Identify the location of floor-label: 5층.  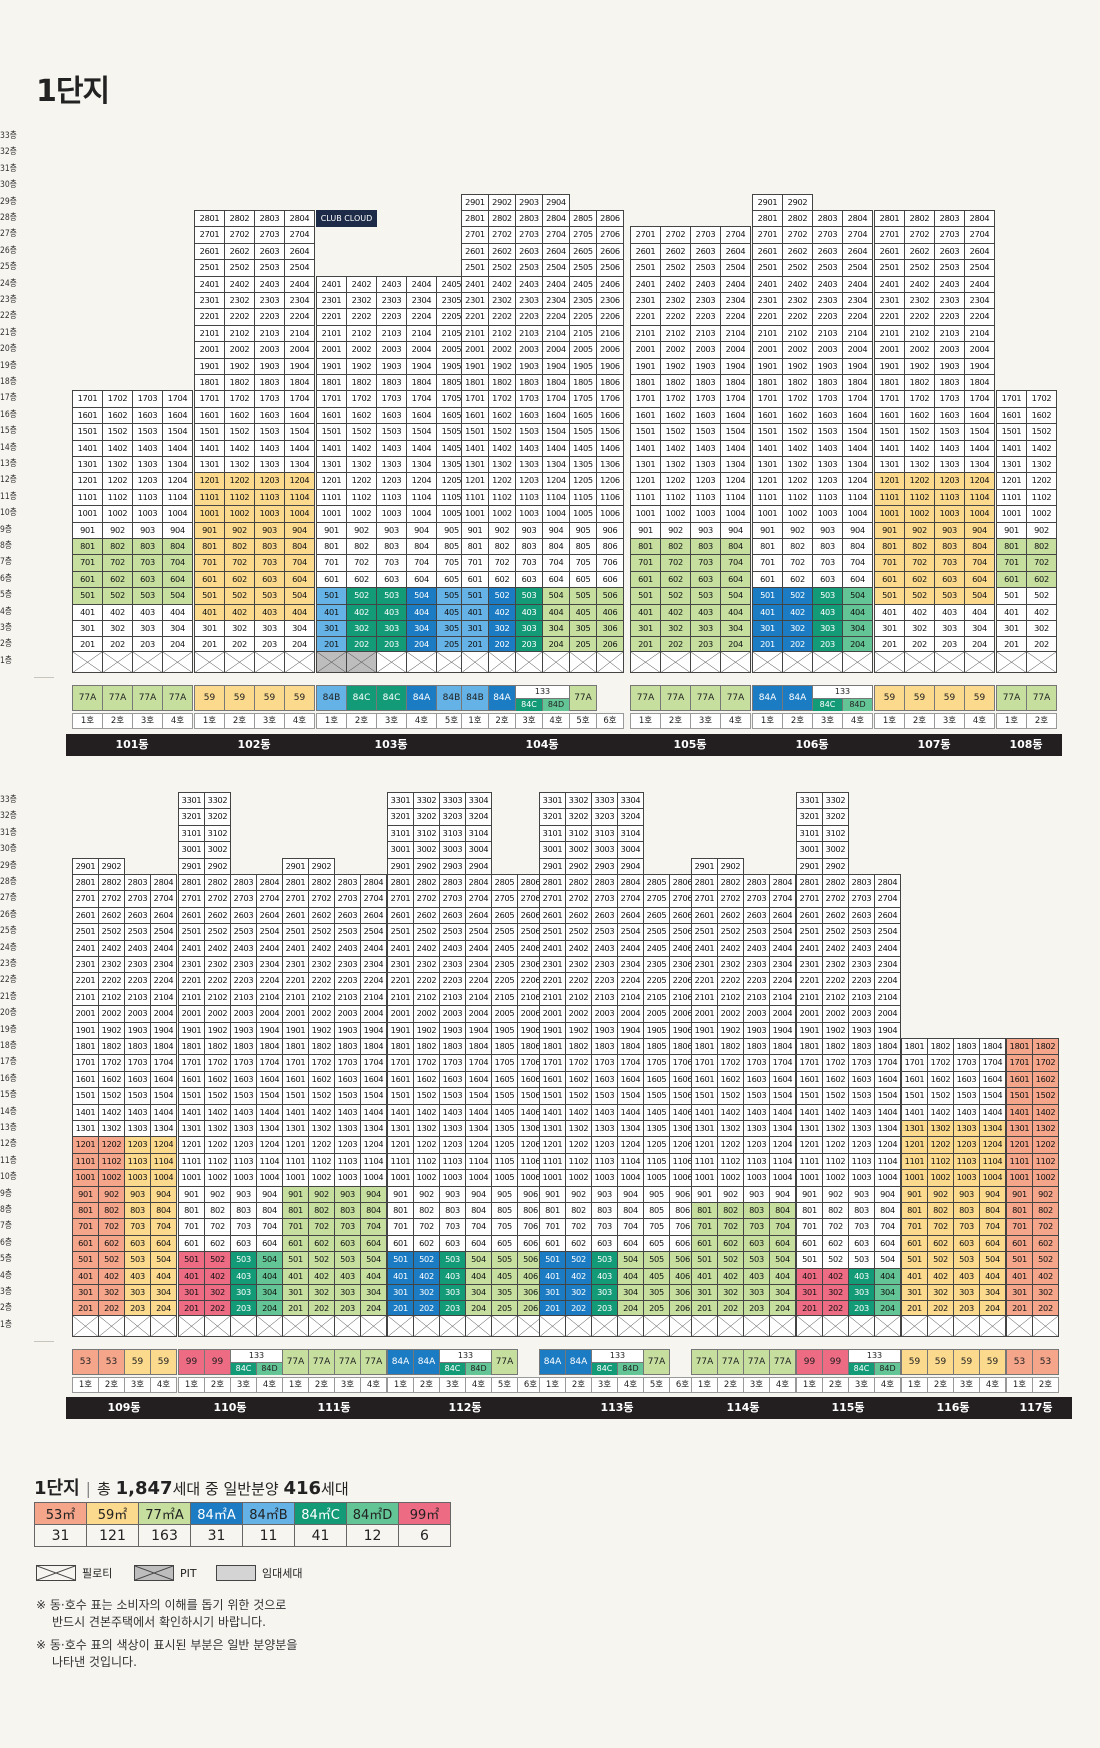
(6, 1259).